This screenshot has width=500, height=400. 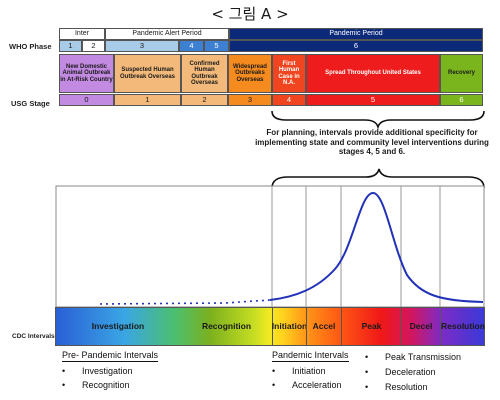 What do you see at coordinates (118, 326) in the screenshot?
I see `cdc-interval-investigation: Investigation` at bounding box center [118, 326].